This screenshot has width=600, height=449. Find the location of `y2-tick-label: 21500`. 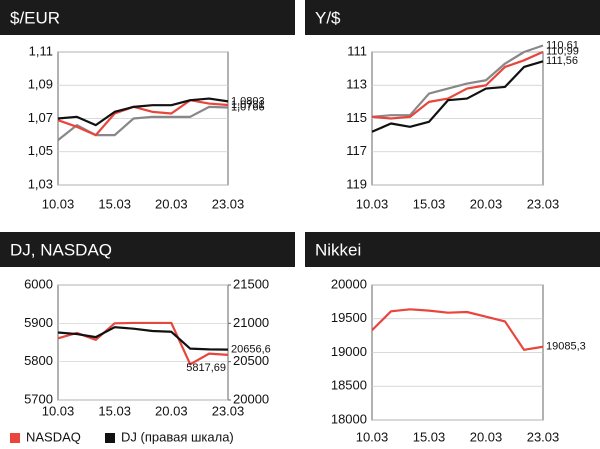

y2-tick-label: 21500 is located at coordinates (251, 283).